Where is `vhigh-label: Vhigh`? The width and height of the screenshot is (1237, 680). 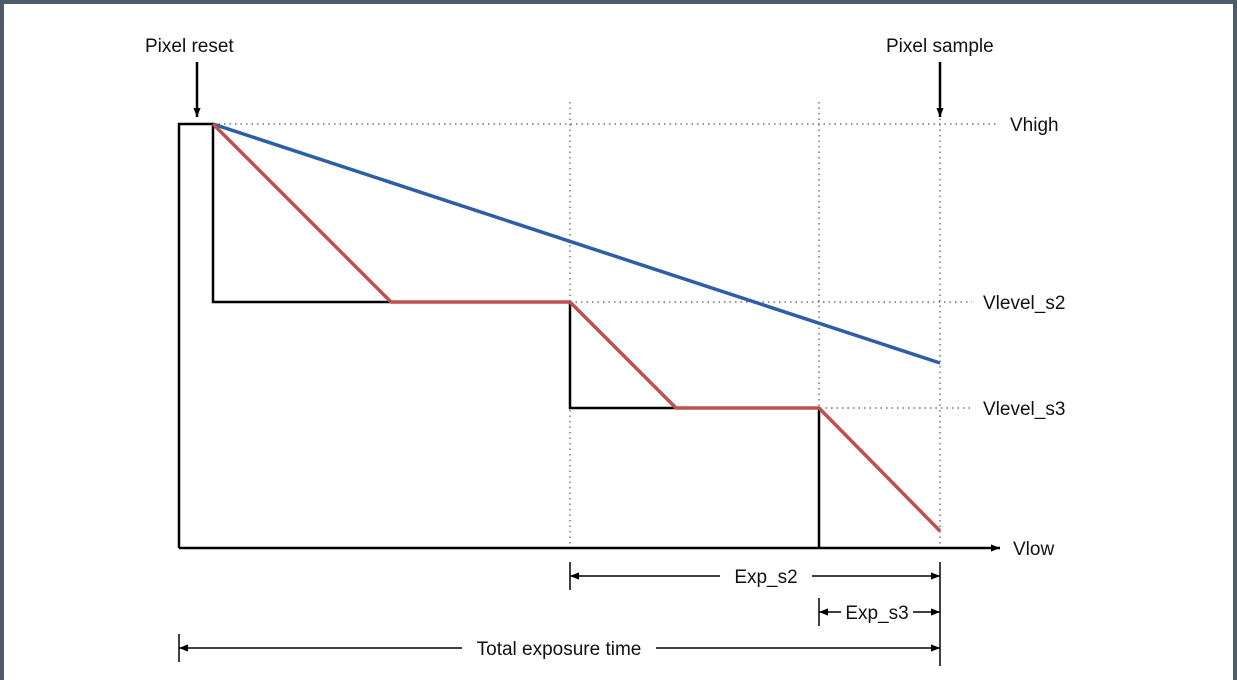 vhigh-label: Vhigh is located at coordinates (1034, 125).